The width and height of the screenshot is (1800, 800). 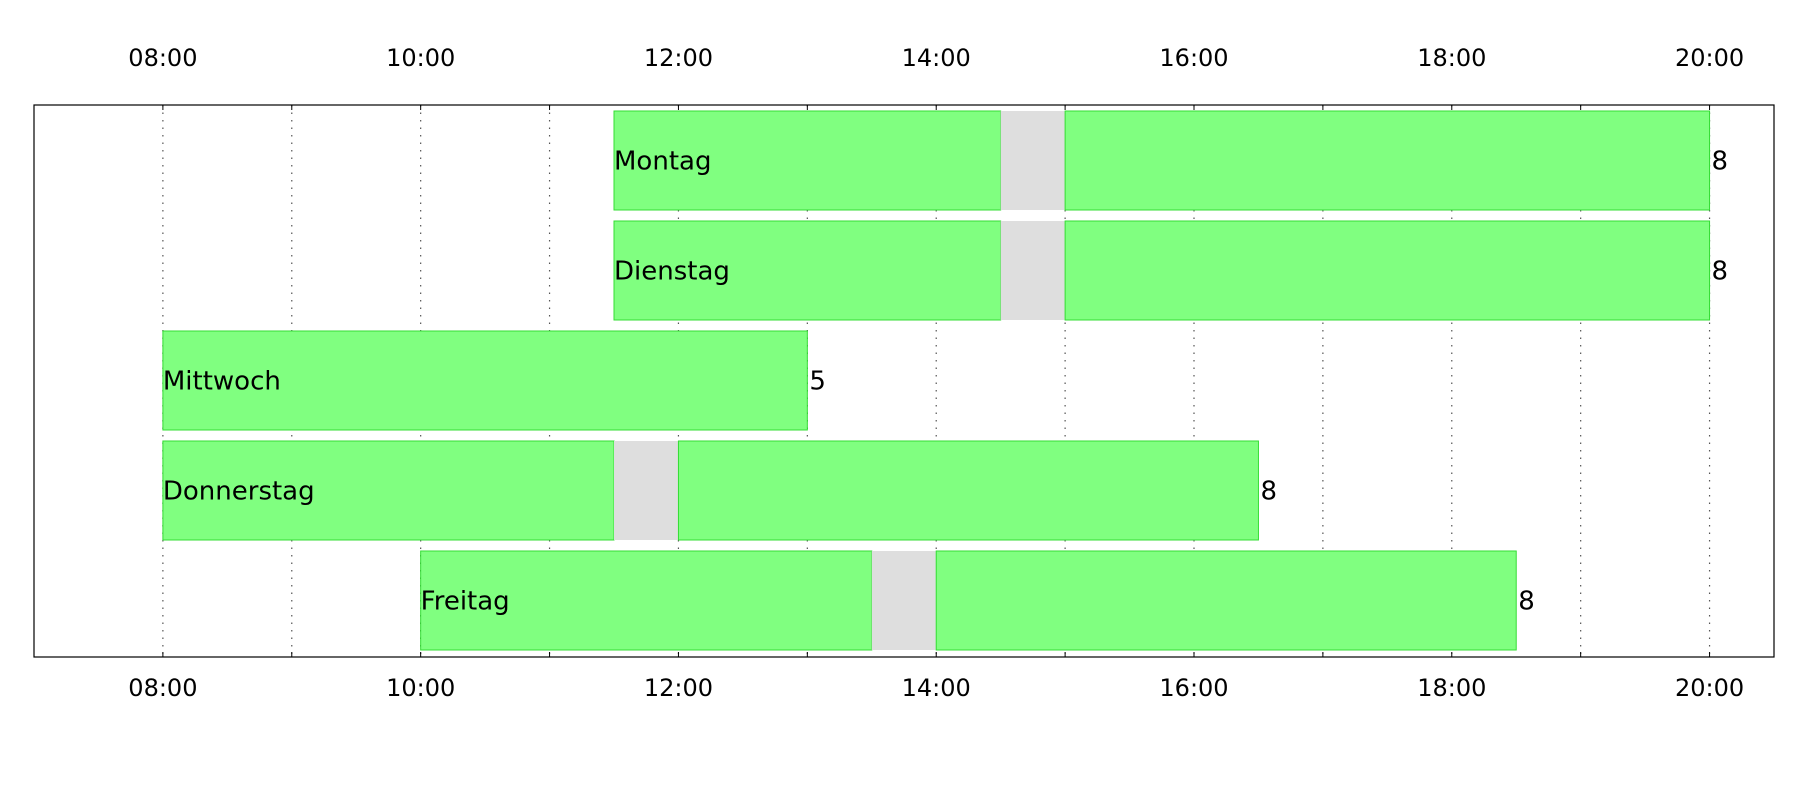 I want to click on row-freitag: Freitag 8, so click(x=977, y=600).